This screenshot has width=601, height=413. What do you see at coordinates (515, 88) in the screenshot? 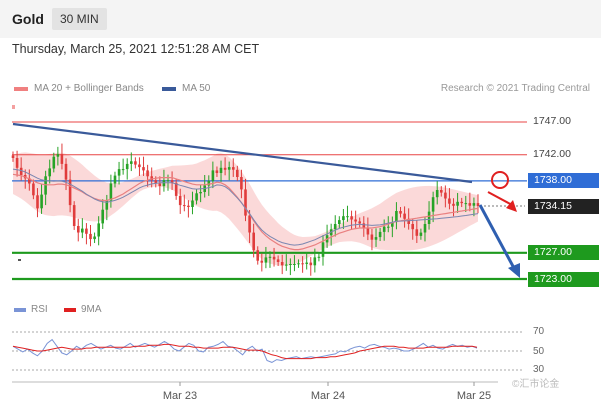
I see `copyright: Research © 2021 Trading Central` at bounding box center [515, 88].